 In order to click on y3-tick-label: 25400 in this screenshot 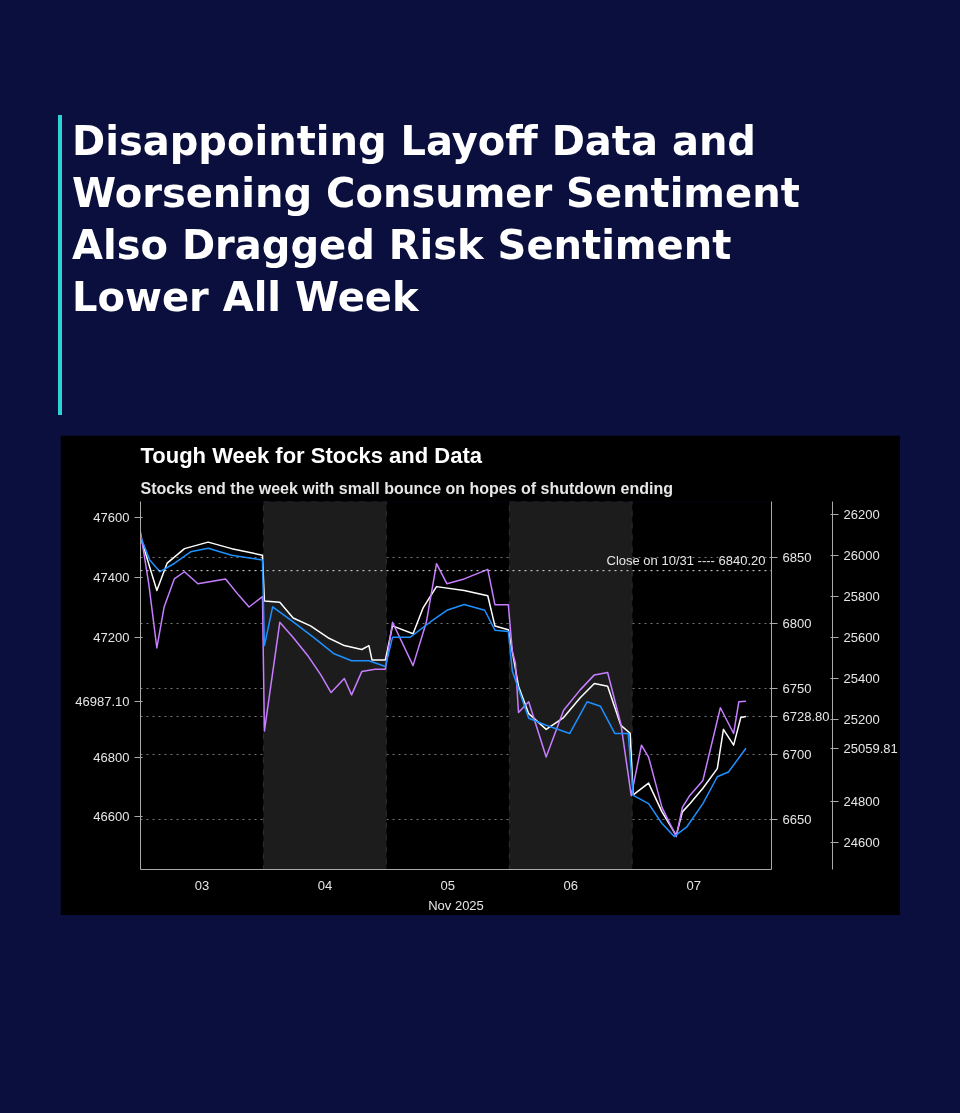, I will do `click(861, 678)`.